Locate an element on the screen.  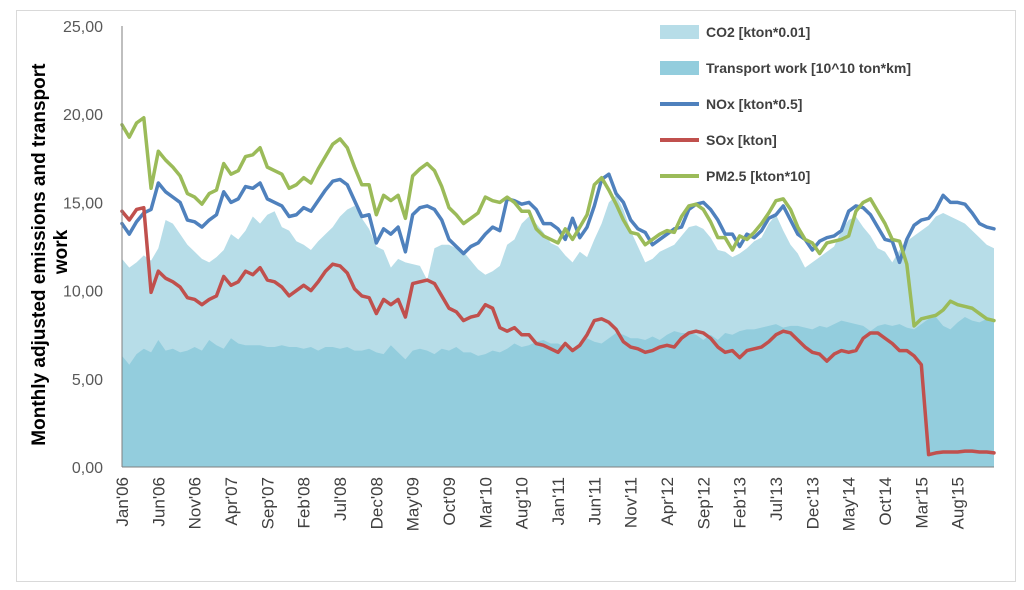
x-tick-label: Mar'10 is located at coordinates (485, 502).